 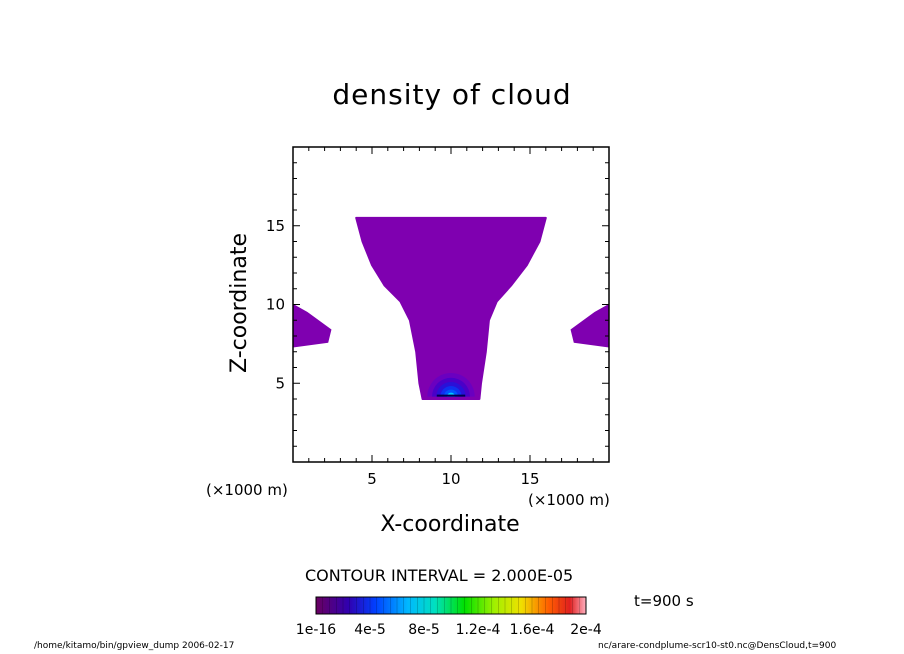 What do you see at coordinates (529, 479) in the screenshot?
I see `x-tick-label: 15` at bounding box center [529, 479].